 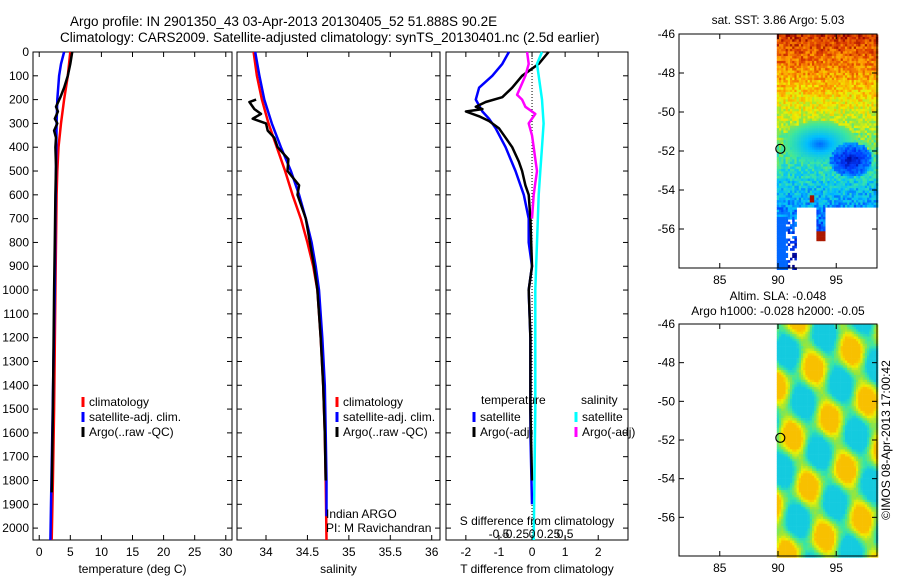 I want to click on temperature-ytick-label: 900, so click(x=19, y=266).